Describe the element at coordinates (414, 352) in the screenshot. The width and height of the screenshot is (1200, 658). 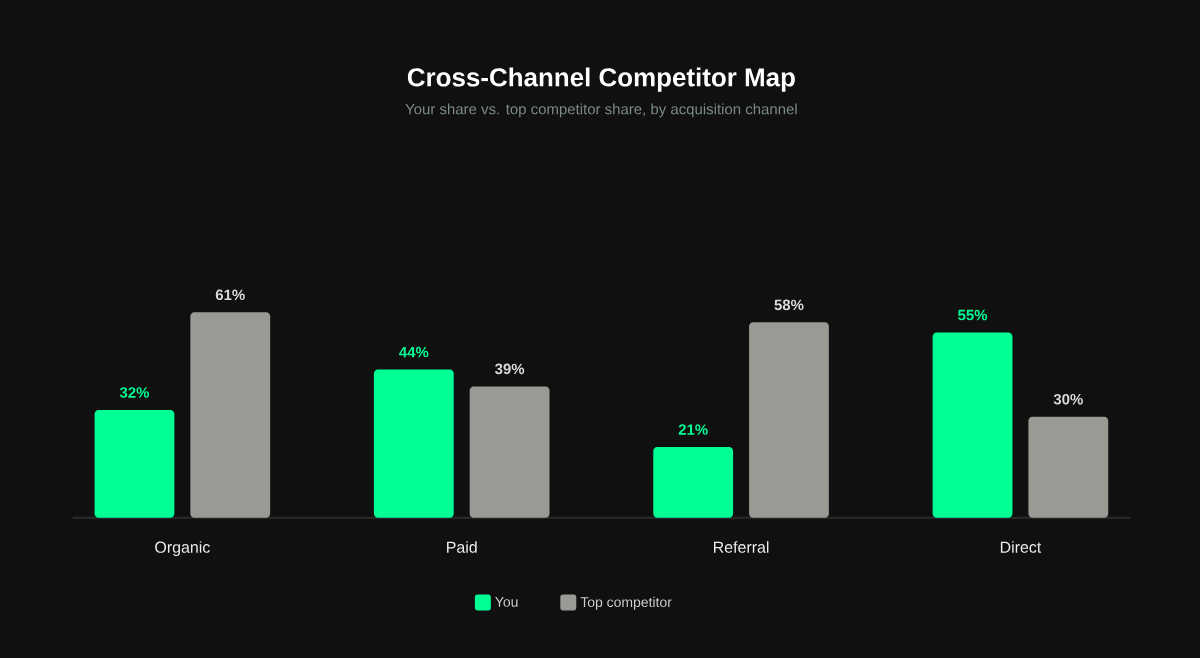
I see `data-label: 44%` at that location.